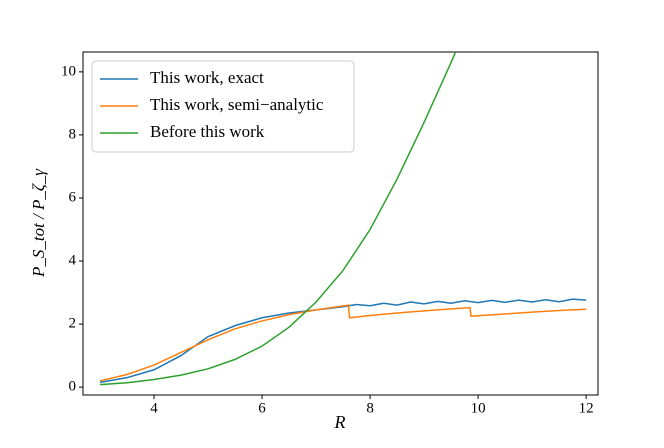 This screenshot has height=448, width=664. Describe the element at coordinates (237, 104) in the screenshot. I see `legend-label: This work, semi−analytic` at that location.